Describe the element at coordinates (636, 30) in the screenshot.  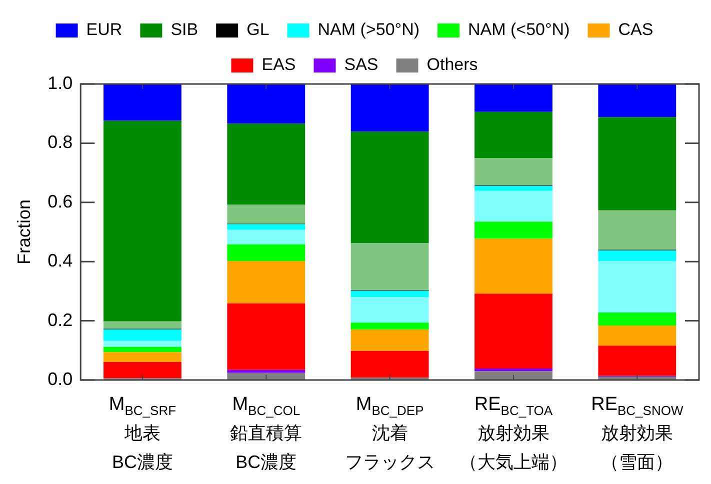
I see `legend-label: CAS` at that location.